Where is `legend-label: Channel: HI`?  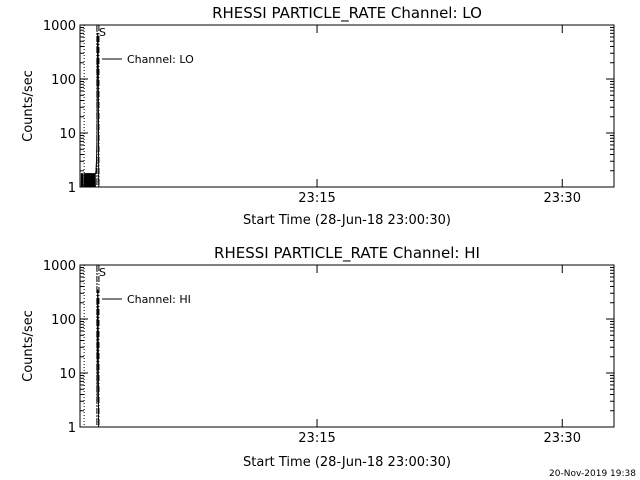 legend-label: Channel: HI is located at coordinates (159, 299).